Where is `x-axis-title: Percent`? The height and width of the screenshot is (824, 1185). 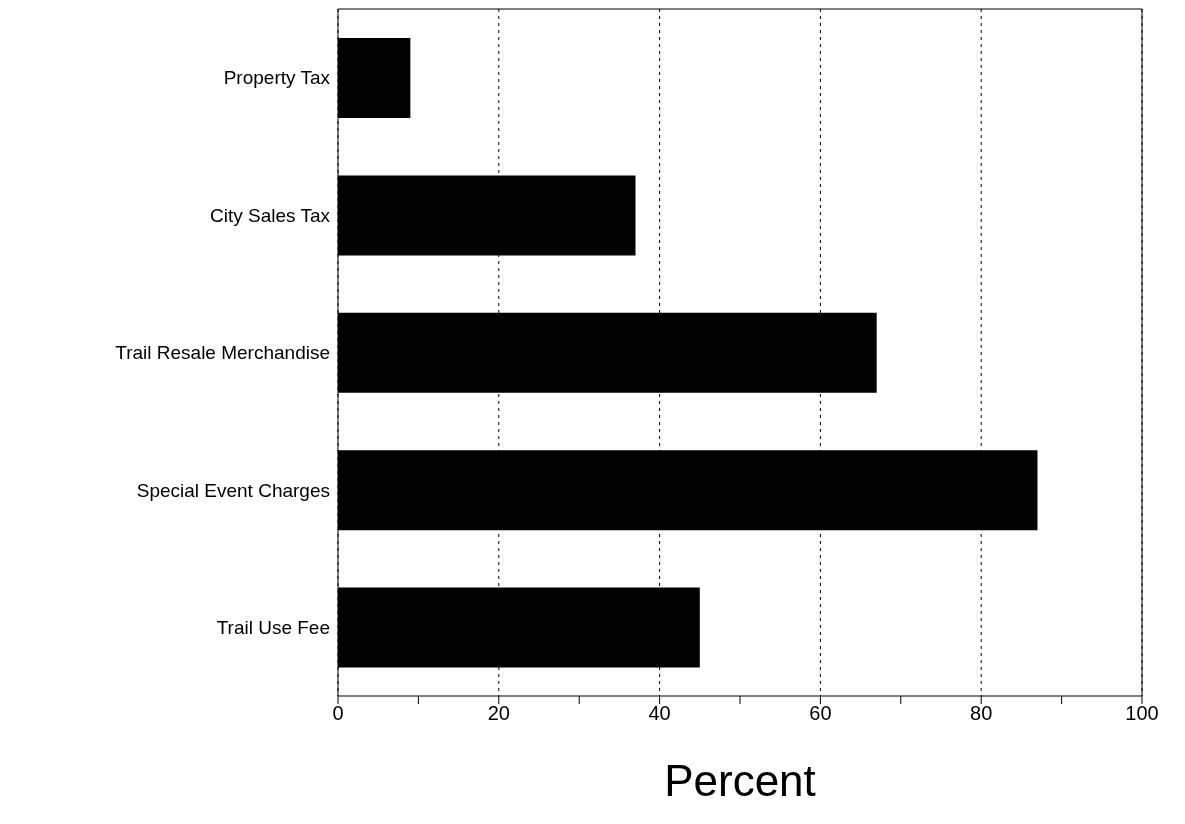
x-axis-title: Percent is located at coordinates (740, 780).